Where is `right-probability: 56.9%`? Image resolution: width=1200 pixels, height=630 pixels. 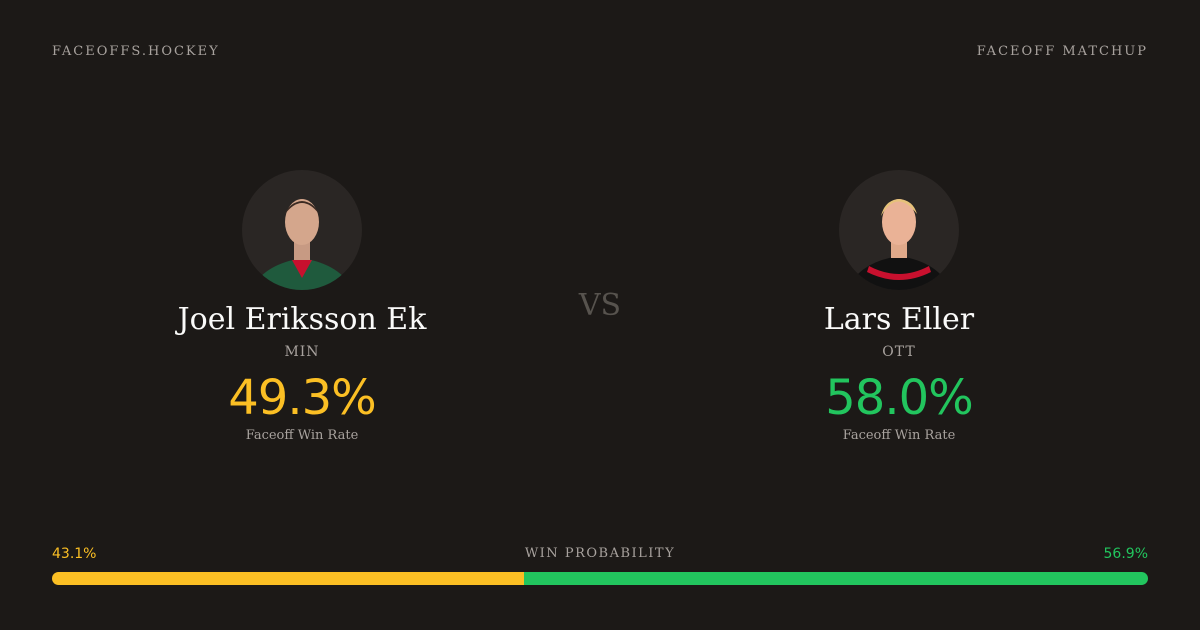
right-probability: 56.9% is located at coordinates (1125, 554).